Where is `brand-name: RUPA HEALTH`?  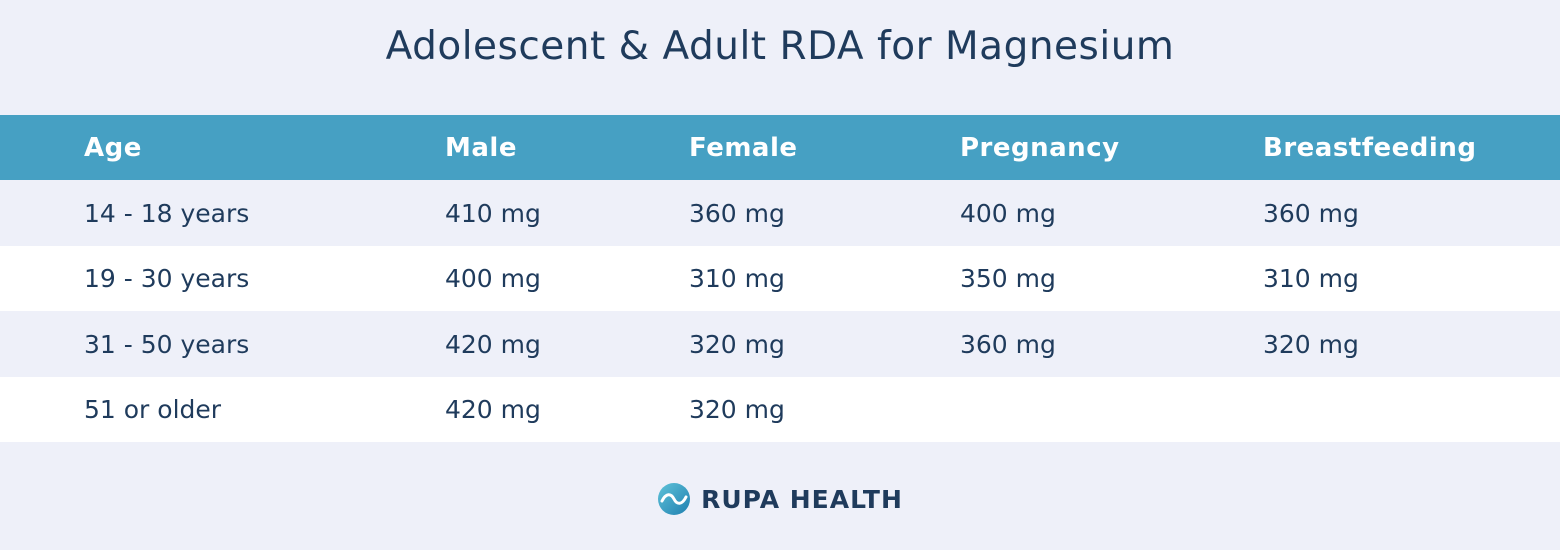 brand-name: RUPA HEALTH is located at coordinates (802, 499).